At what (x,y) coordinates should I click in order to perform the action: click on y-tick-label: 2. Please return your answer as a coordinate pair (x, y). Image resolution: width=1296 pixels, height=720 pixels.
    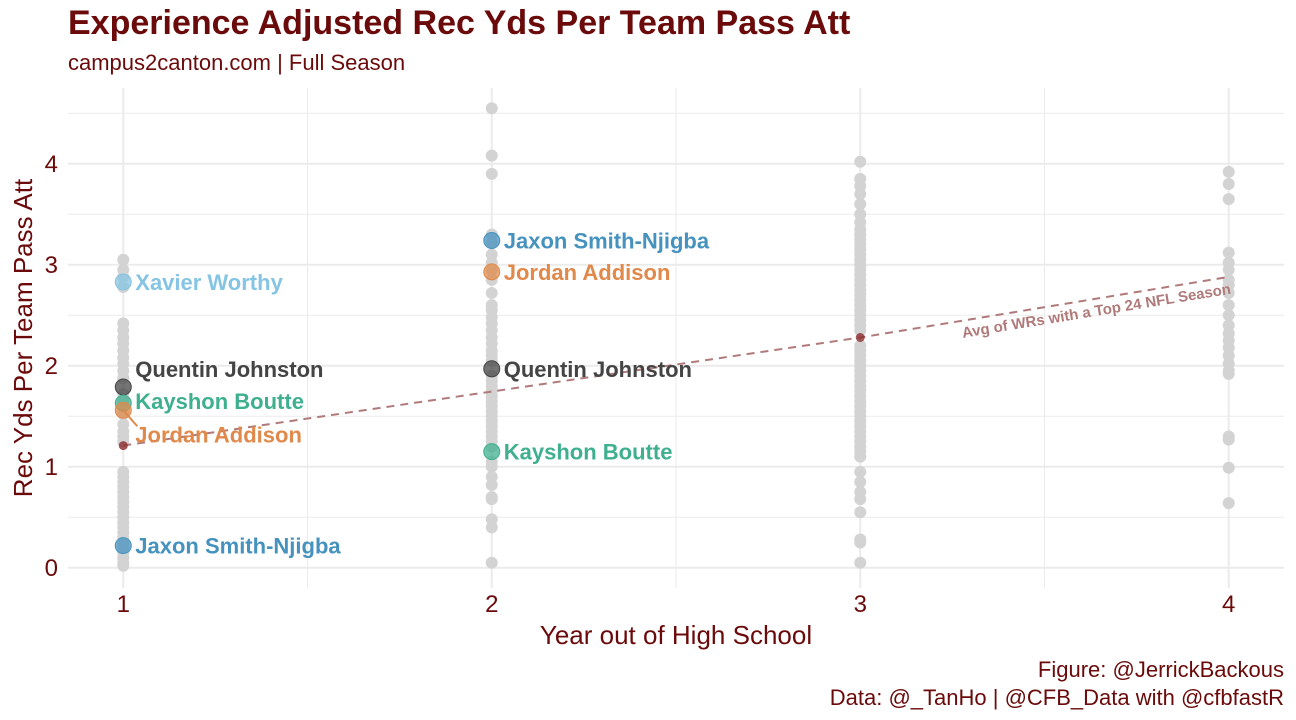
    Looking at the image, I should click on (51, 366).